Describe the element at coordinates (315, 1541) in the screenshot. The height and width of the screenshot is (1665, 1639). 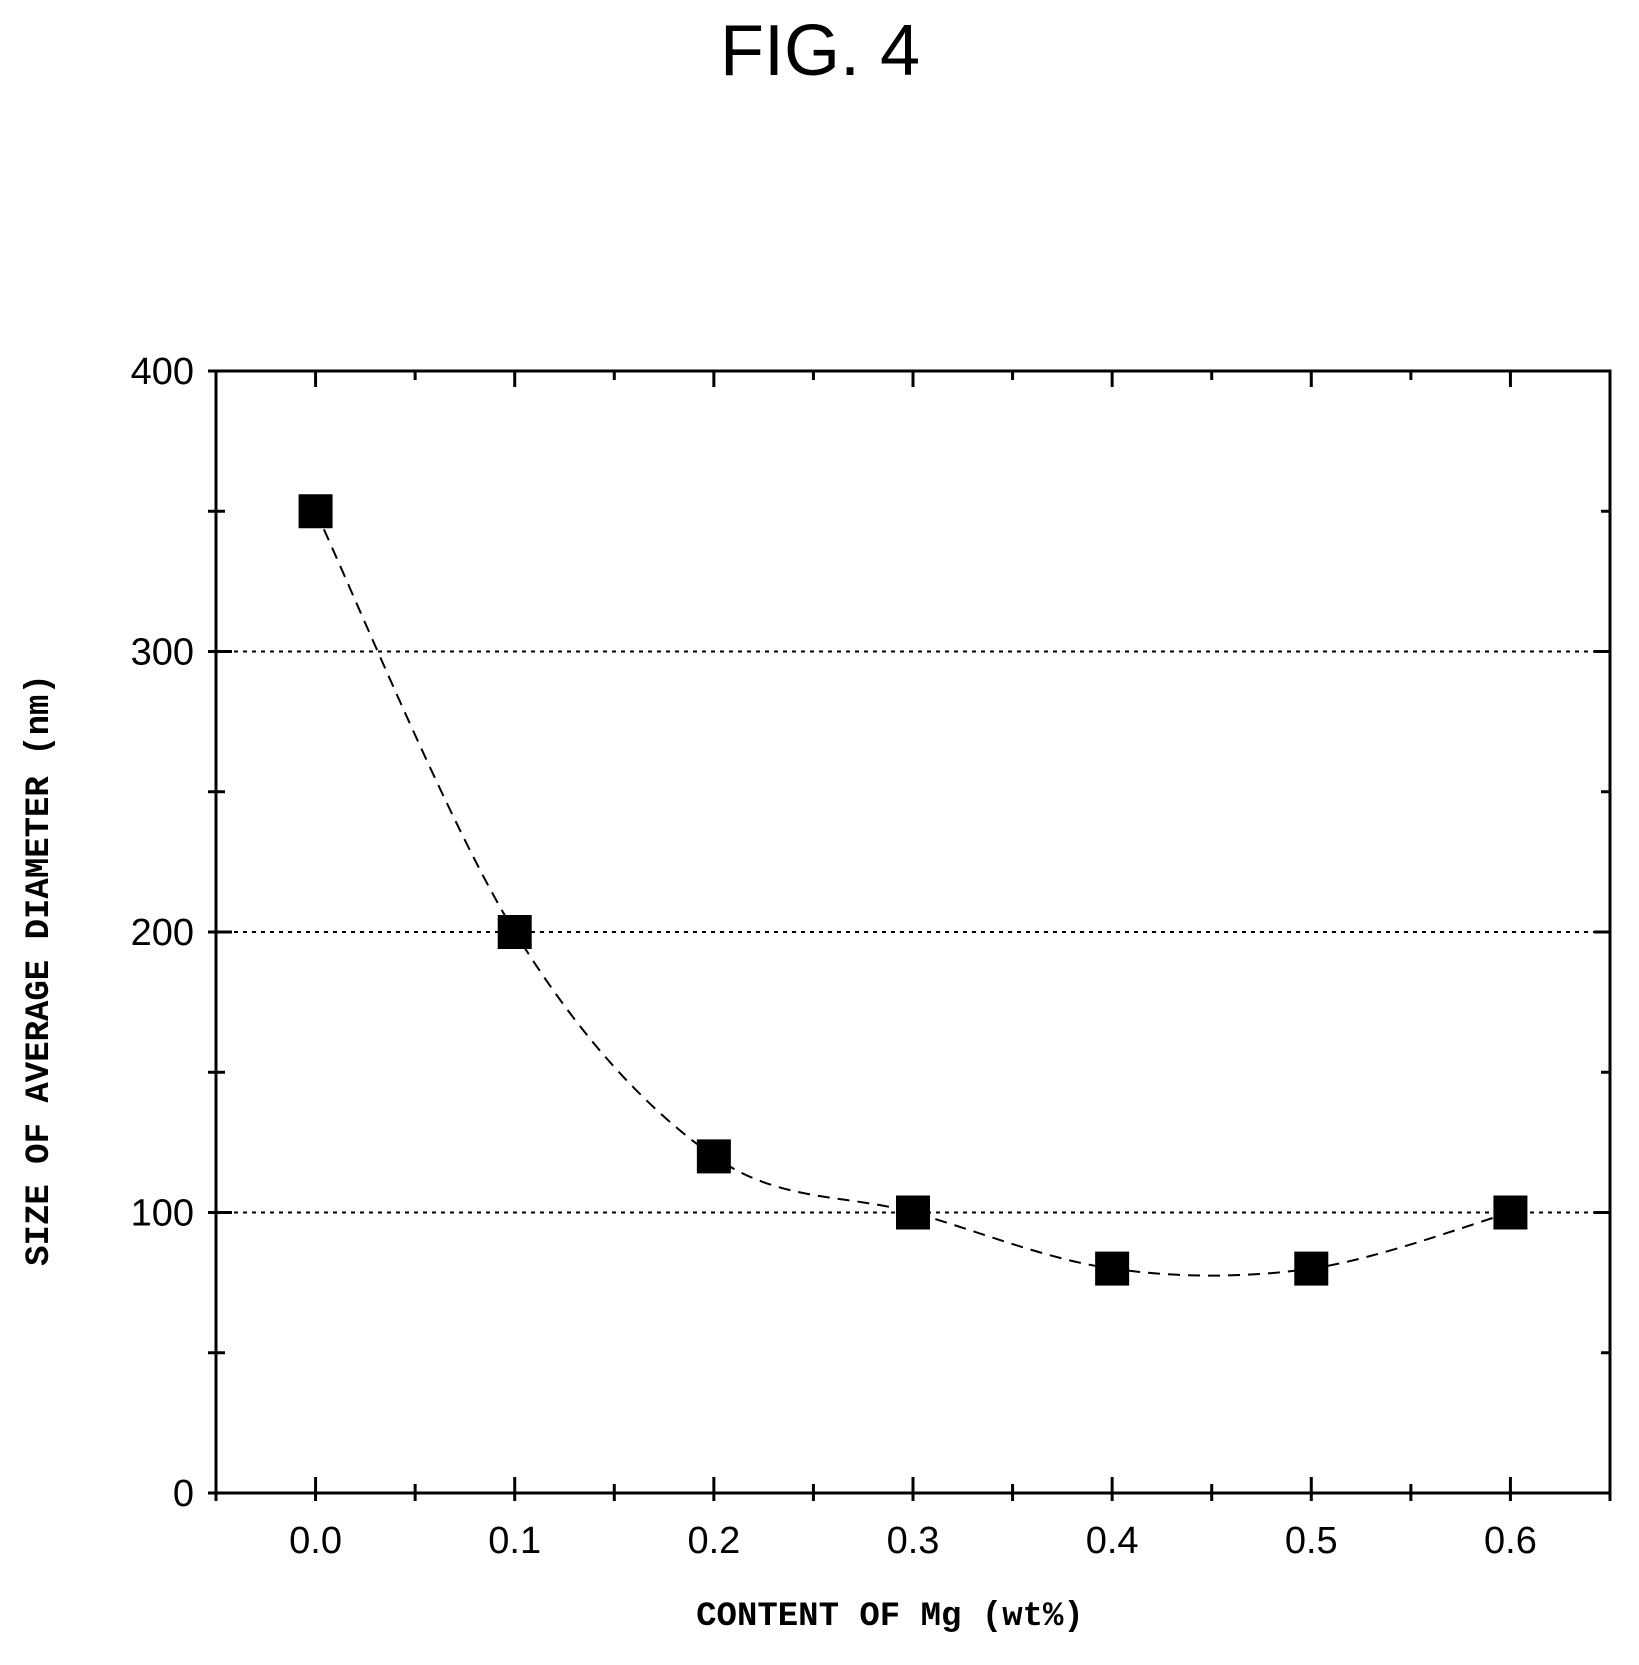
I see `x-tick-label: 0.0` at that location.